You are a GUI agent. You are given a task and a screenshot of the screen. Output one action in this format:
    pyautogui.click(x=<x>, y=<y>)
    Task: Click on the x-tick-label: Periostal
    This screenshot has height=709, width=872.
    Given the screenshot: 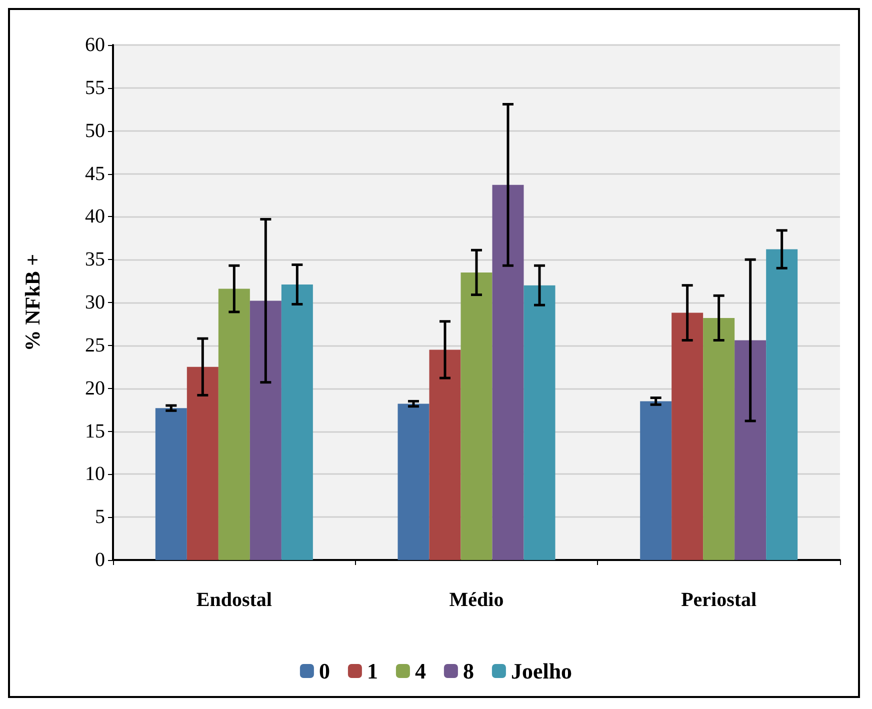 What is the action you would take?
    pyautogui.click(x=719, y=600)
    